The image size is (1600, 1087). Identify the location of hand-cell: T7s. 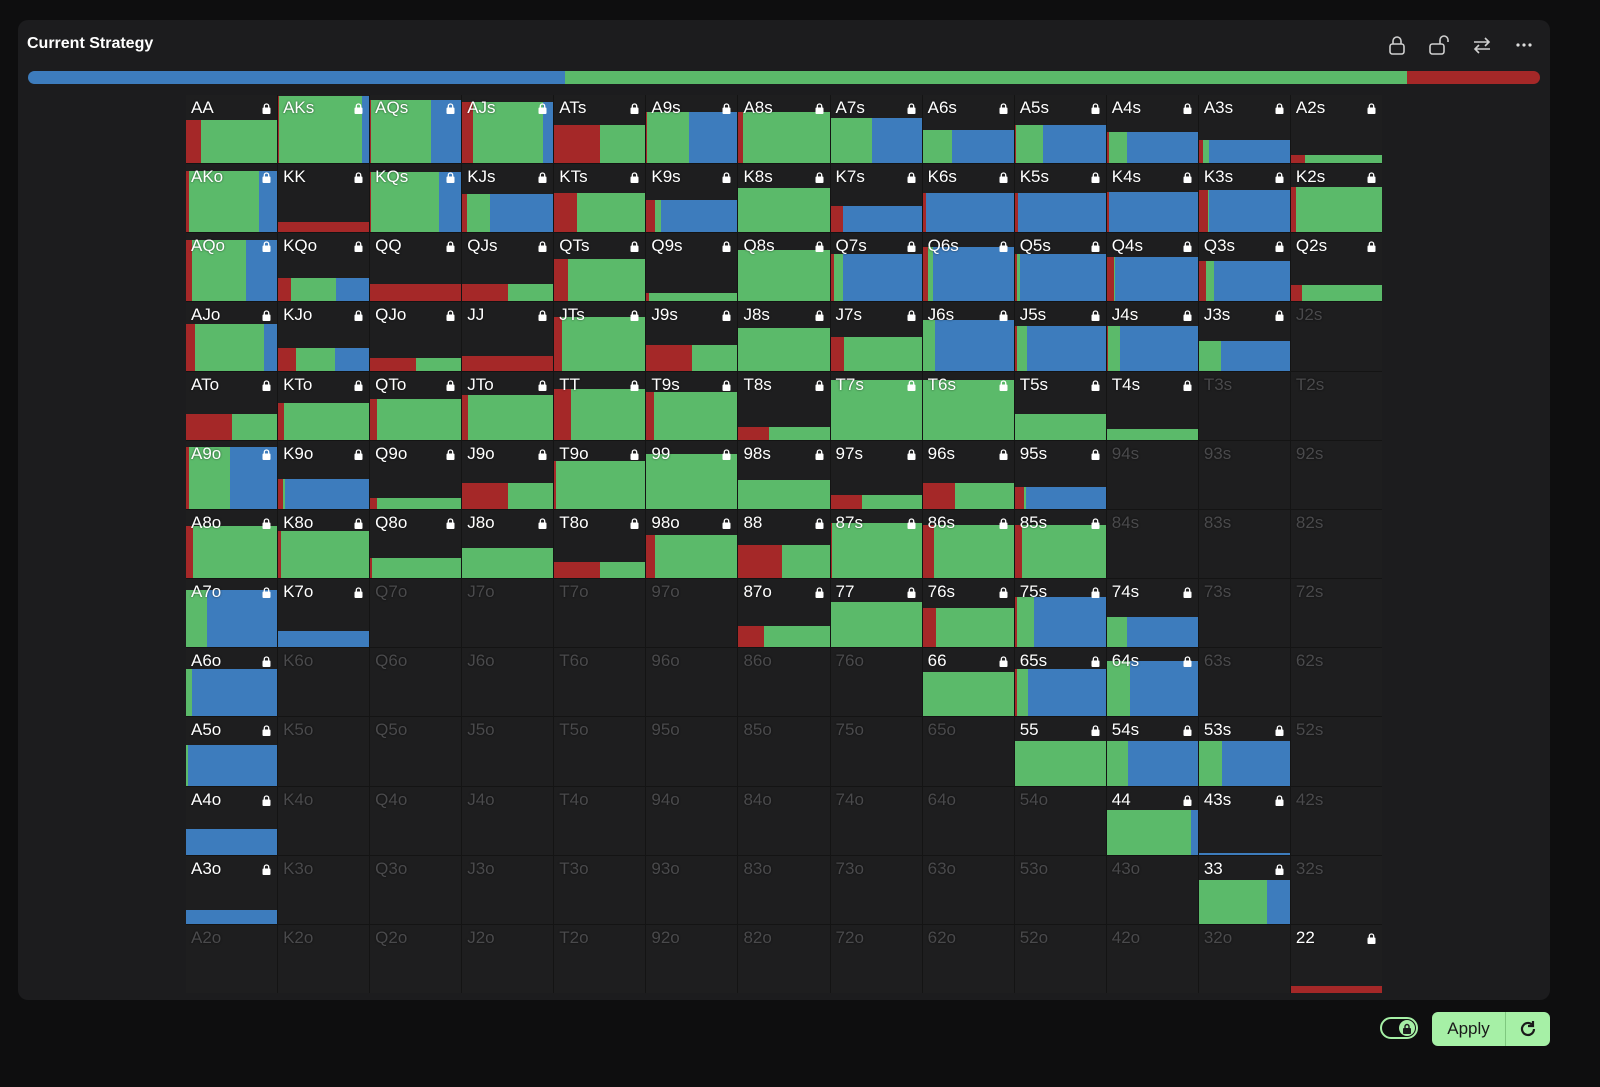
(876, 405).